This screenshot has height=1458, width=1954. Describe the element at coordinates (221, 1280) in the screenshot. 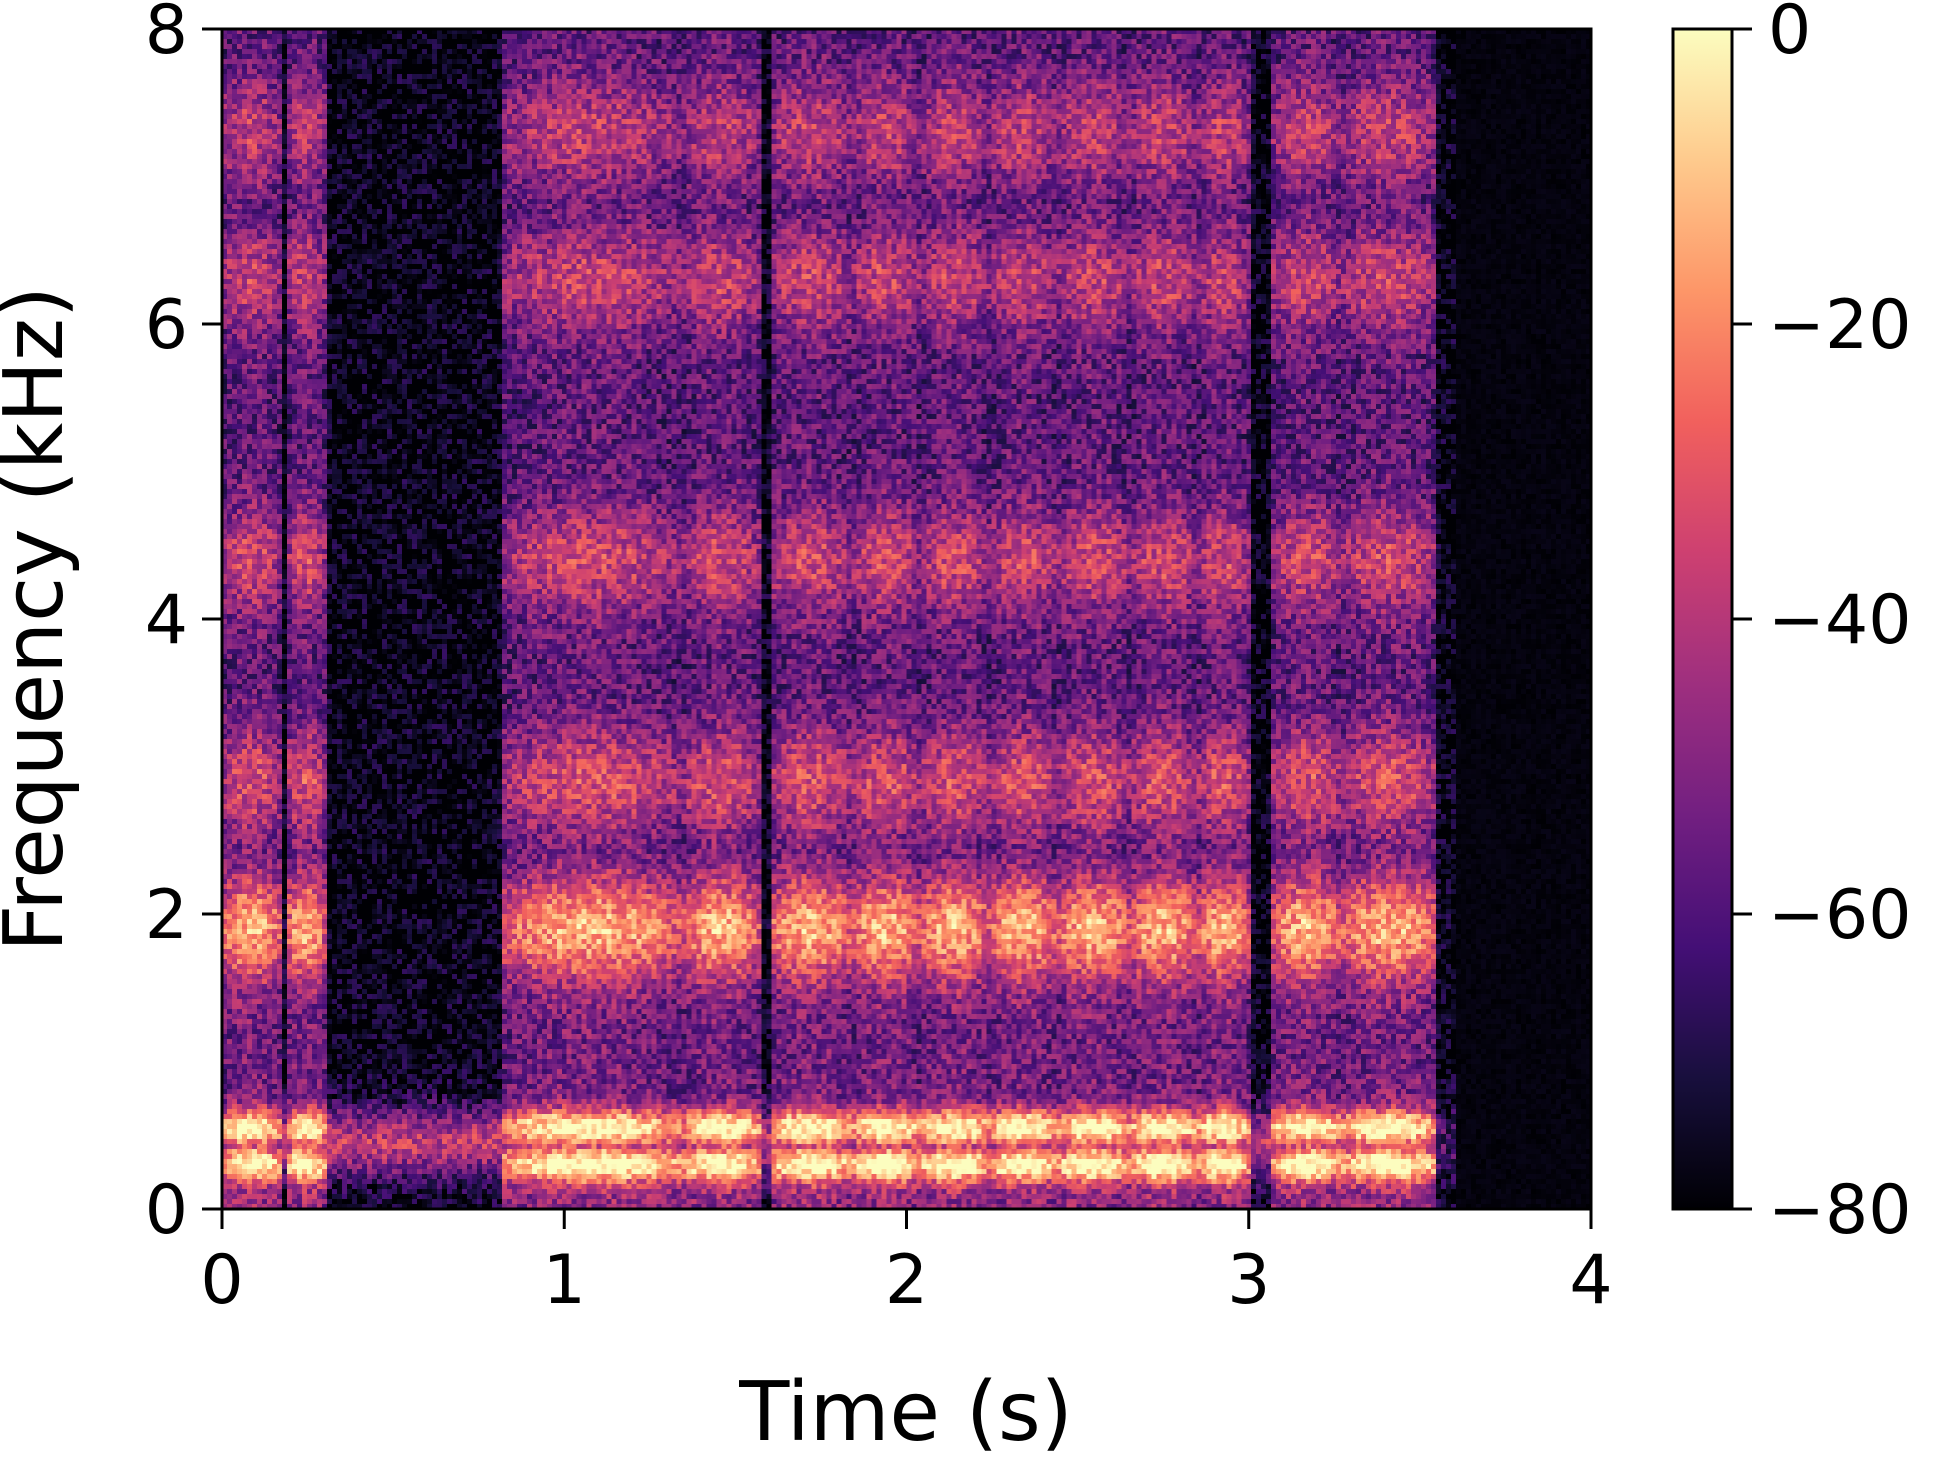

I see `x-tick-label: 0` at that location.